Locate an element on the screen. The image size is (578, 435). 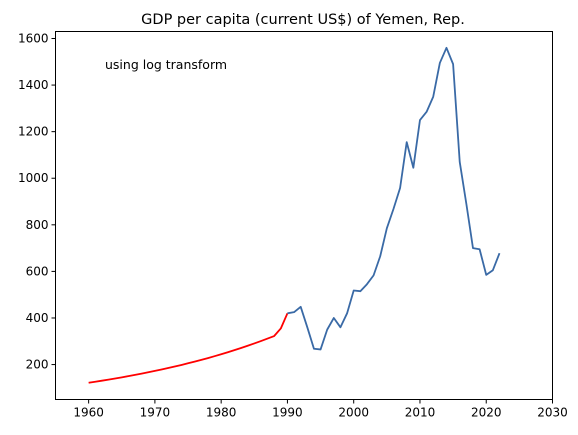
x-tick-label: 1990 is located at coordinates (287, 413).